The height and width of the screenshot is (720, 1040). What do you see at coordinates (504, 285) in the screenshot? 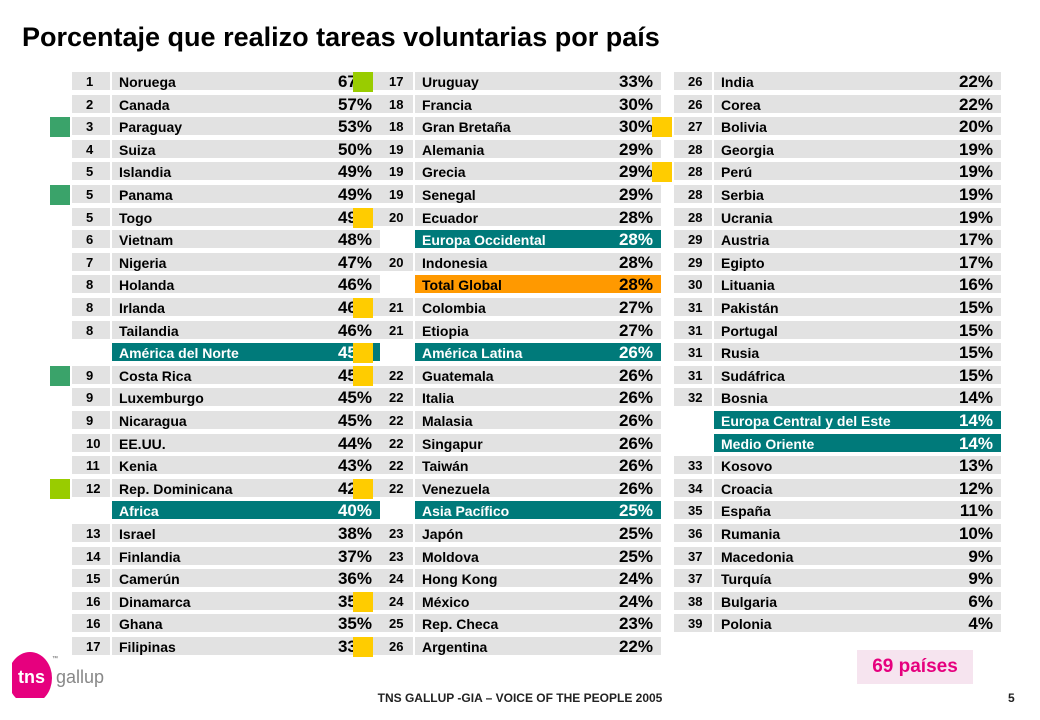
I see `country-name-cell: Total Global` at bounding box center [504, 285].